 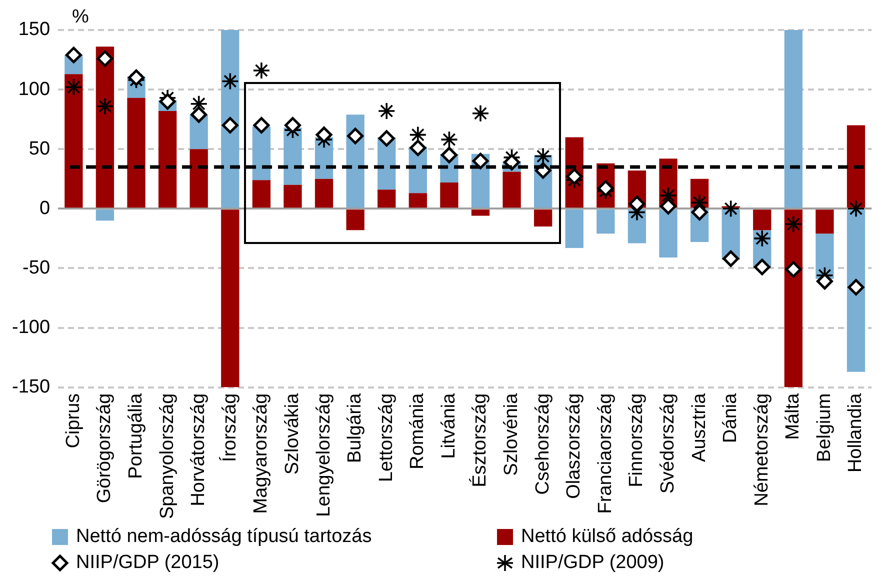 What do you see at coordinates (31, 387) in the screenshot?
I see `y-tick-label: -150` at bounding box center [31, 387].